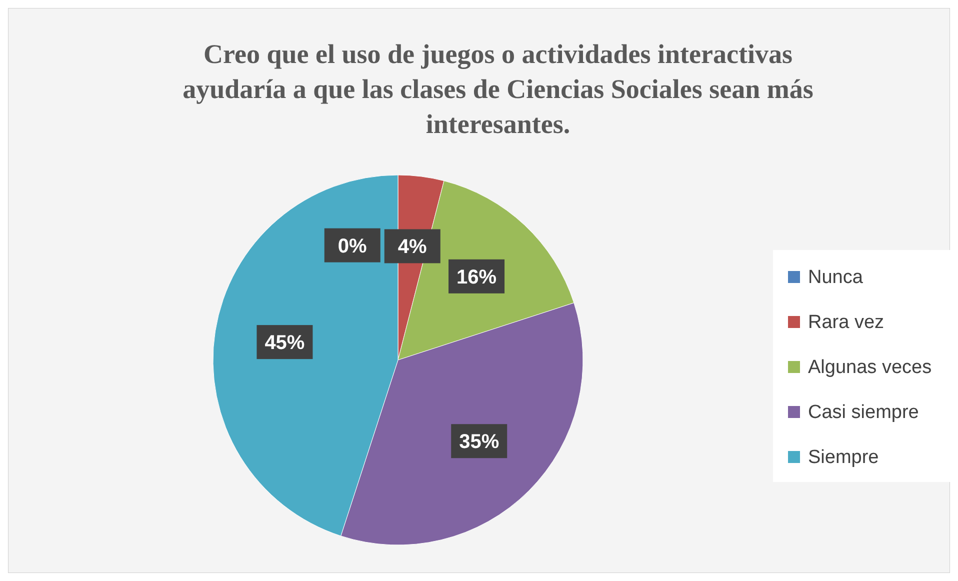 This screenshot has height=581, width=958. I want to click on legend-label: Algunas veces, so click(870, 367).